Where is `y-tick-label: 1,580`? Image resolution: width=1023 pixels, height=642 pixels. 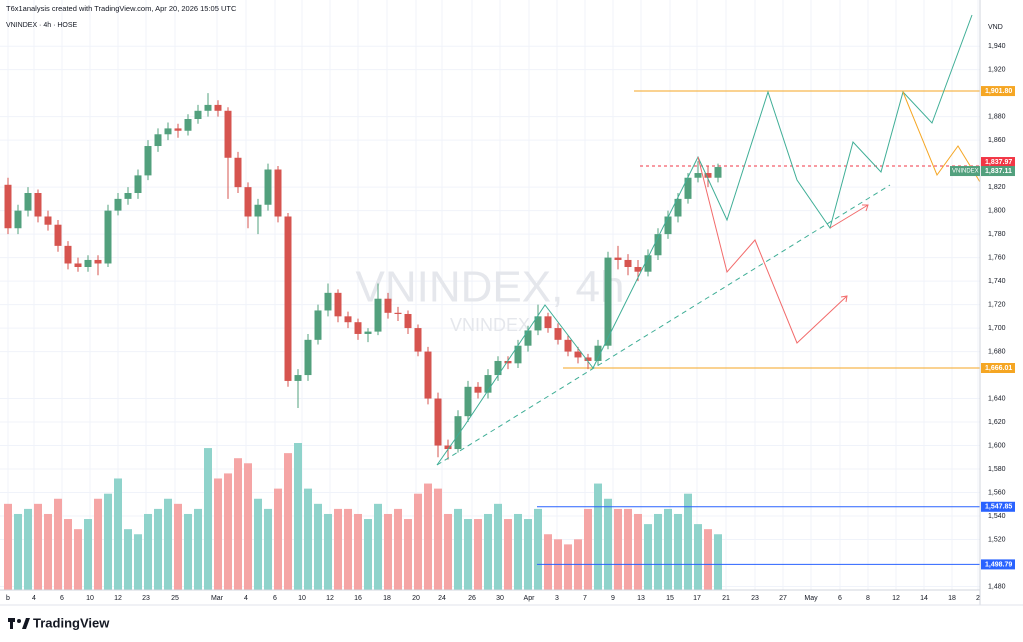 y-tick-label: 1,580 is located at coordinates (997, 469).